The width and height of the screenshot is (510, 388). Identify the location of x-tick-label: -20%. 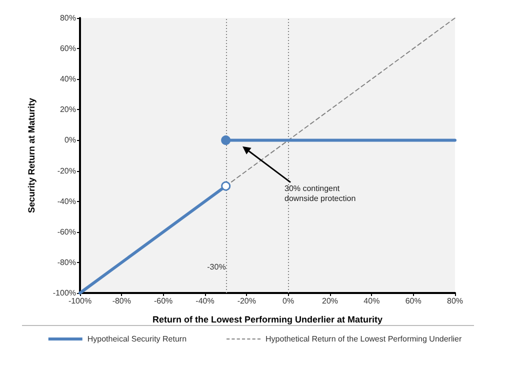
(246, 301).